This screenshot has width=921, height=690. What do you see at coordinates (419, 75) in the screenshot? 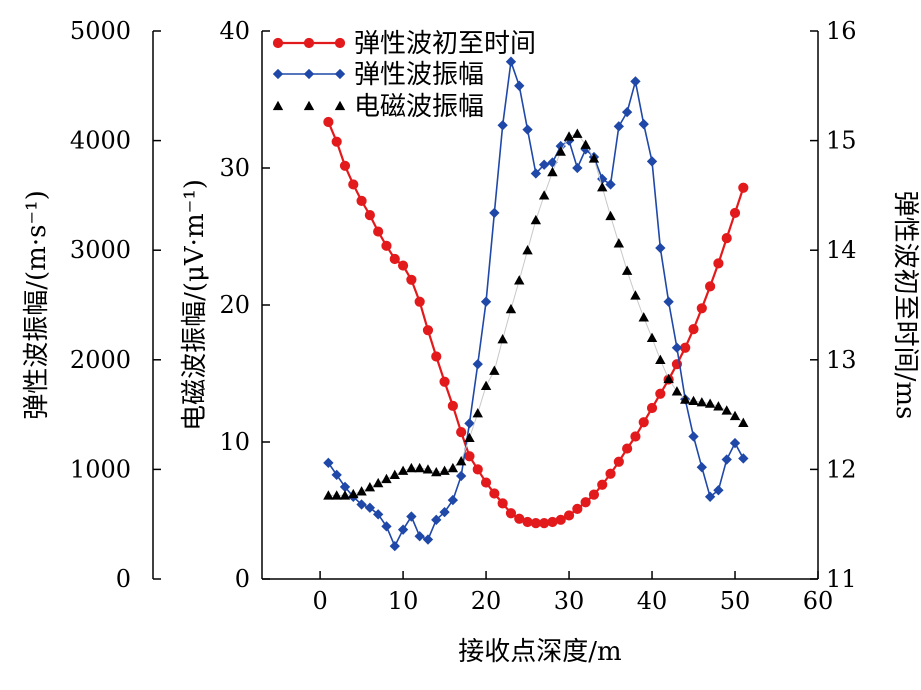
I see `legend-label: 弹性波振幅` at bounding box center [419, 75].